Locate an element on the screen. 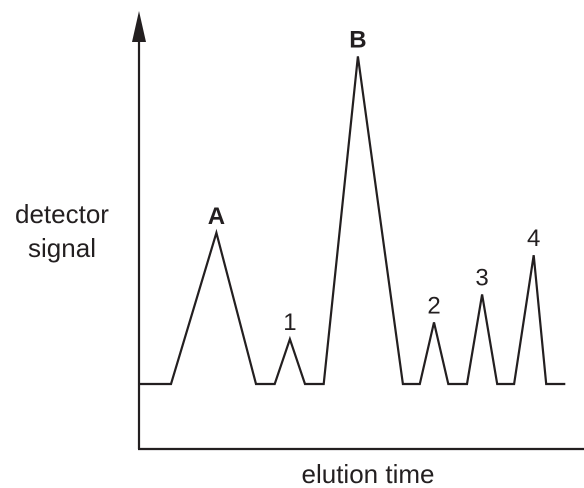 This screenshot has width=584, height=488. x-axis-label: elution time is located at coordinates (368, 473).